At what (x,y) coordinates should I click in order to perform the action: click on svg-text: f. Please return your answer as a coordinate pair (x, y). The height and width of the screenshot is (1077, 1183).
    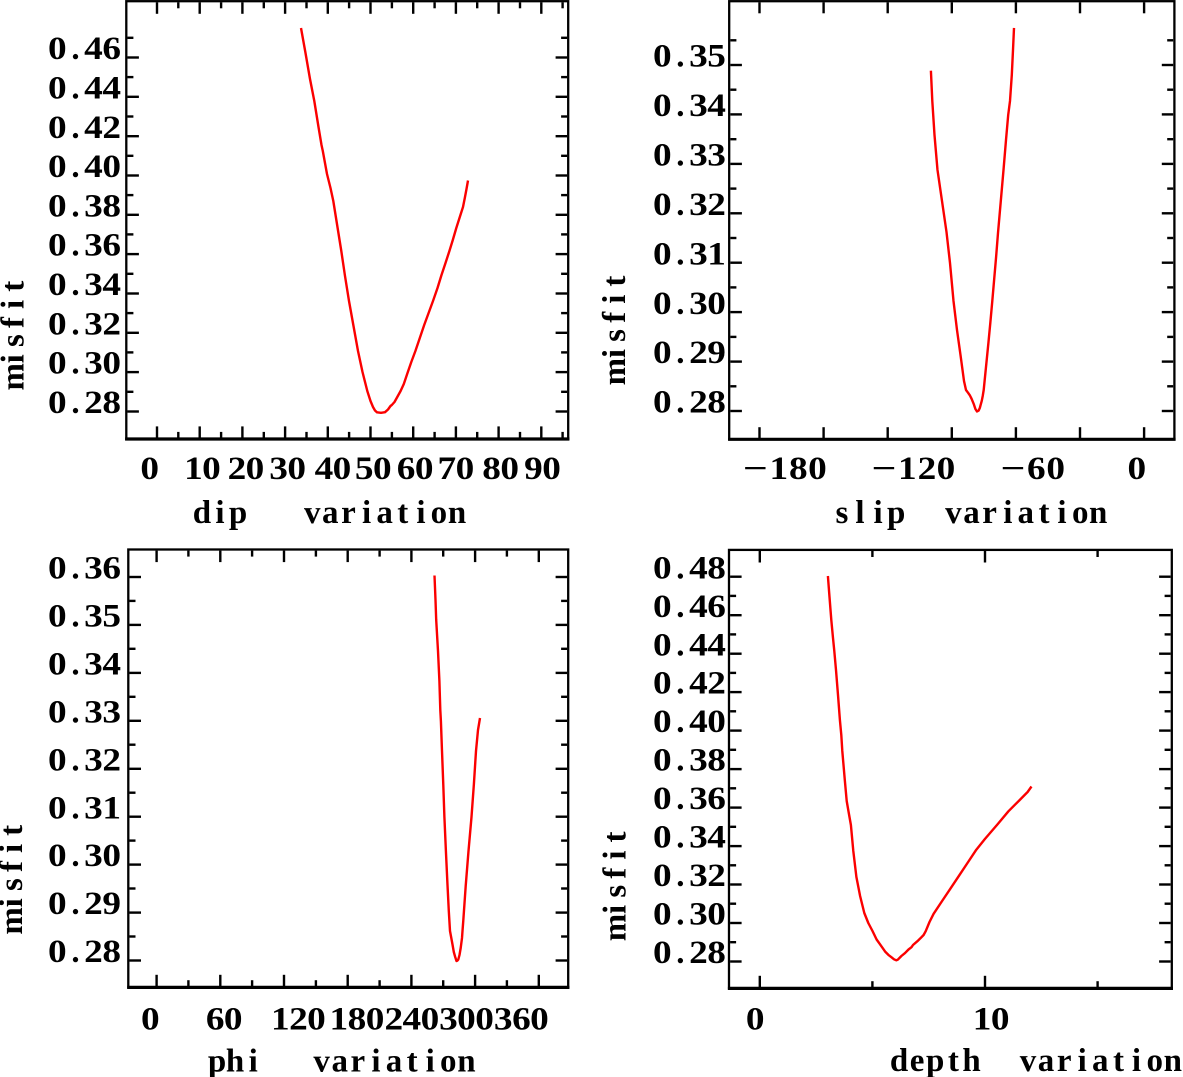
    Looking at the image, I should click on (15, 866).